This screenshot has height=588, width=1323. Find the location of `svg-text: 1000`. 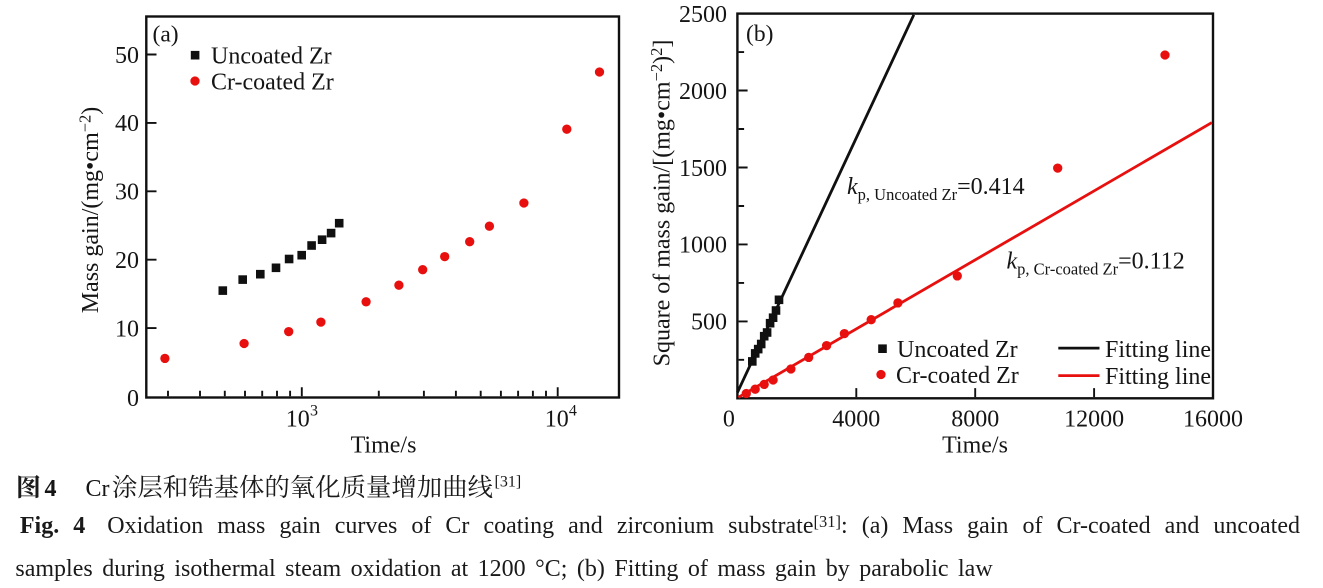

svg-text: 1000 is located at coordinates (703, 246).